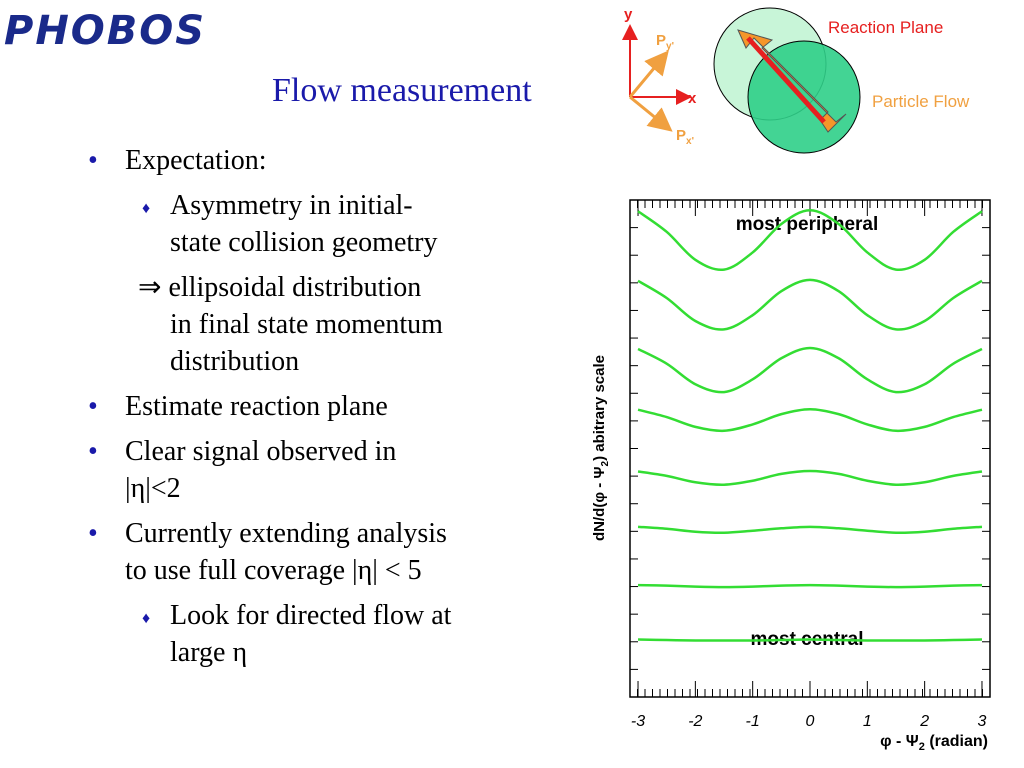 This screenshot has width=1024, height=768. Describe the element at coordinates (807, 224) in the screenshot. I see `annotation: most peripheral` at that location.